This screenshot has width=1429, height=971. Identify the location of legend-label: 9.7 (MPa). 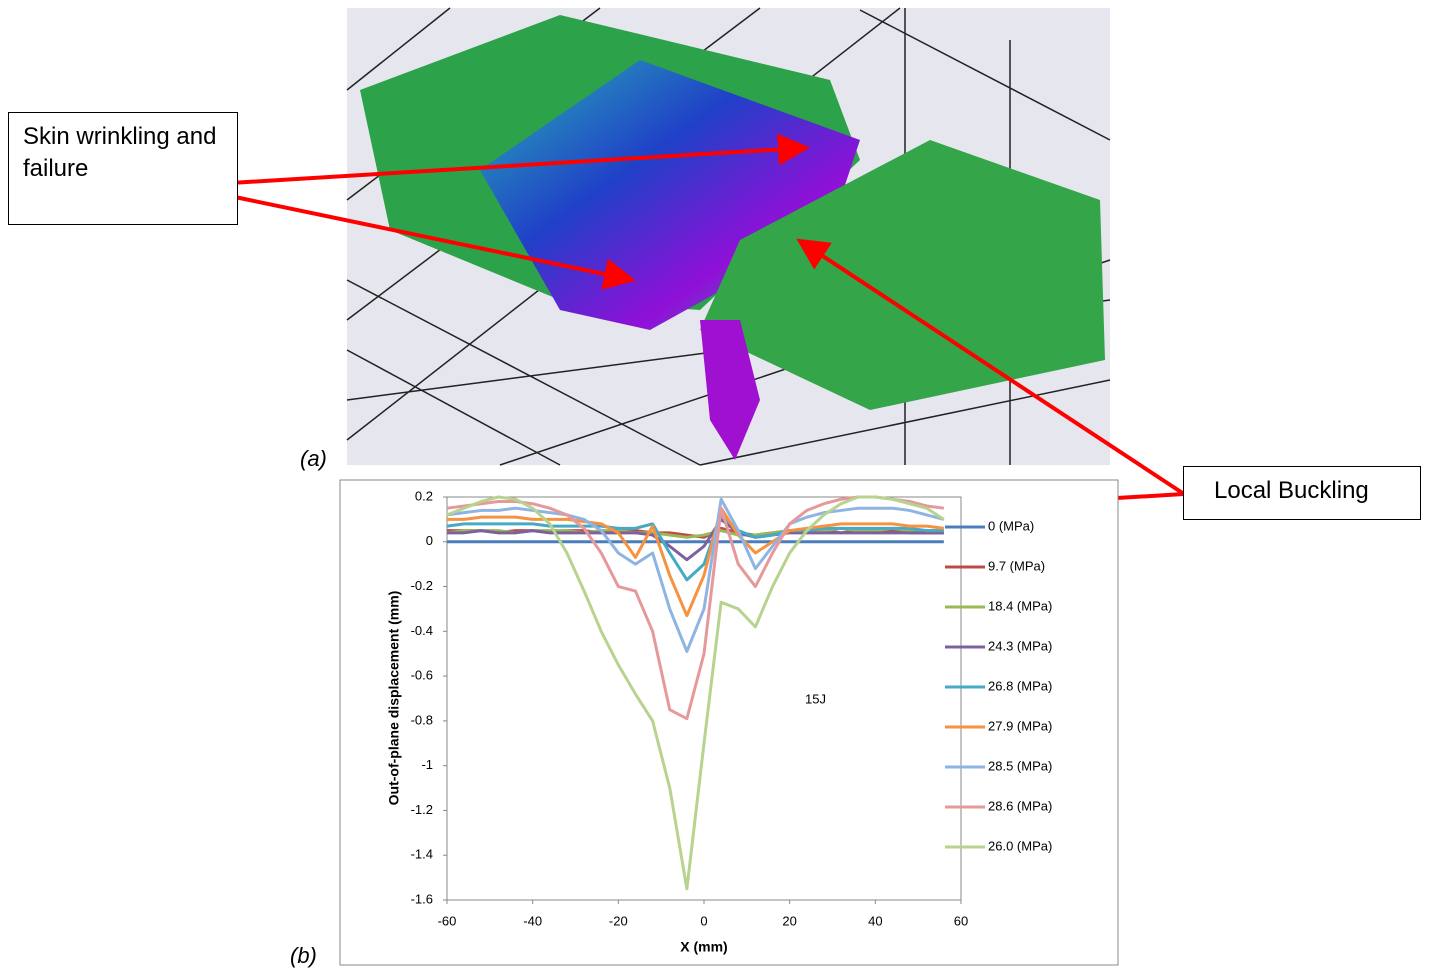
(1016, 565).